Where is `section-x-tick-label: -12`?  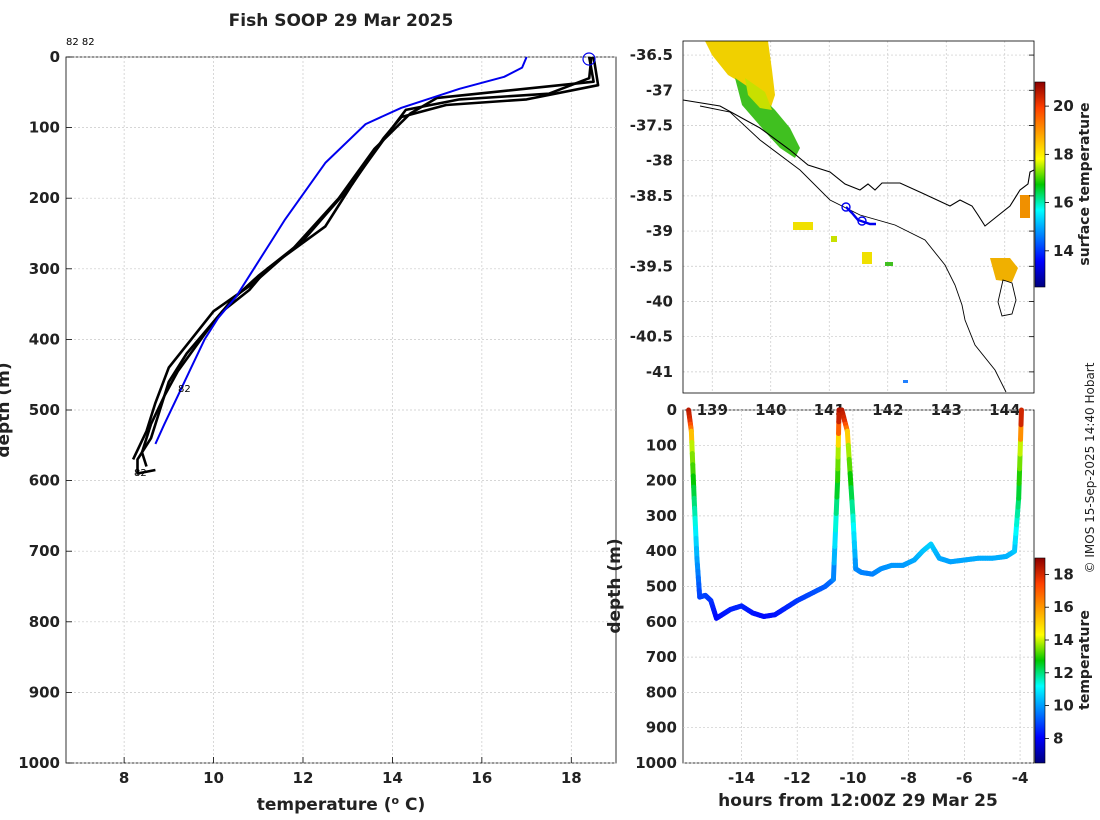 section-x-tick-label: -12 is located at coordinates (797, 778).